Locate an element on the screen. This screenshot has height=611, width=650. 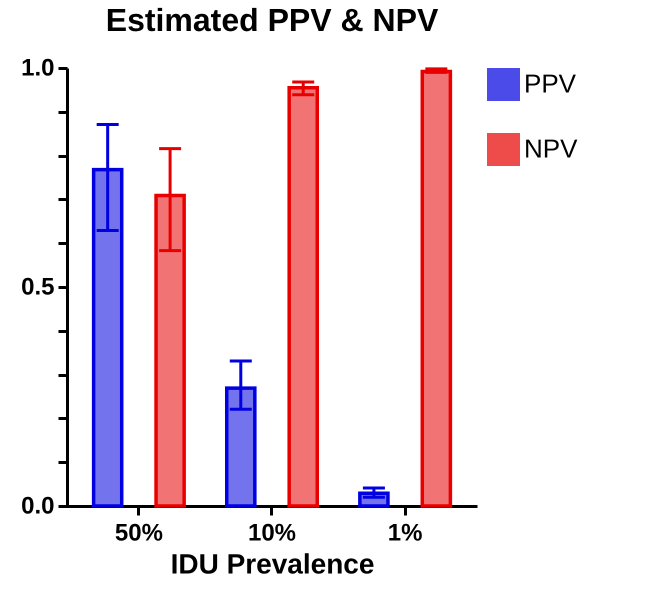
chart-title: Estimated PPV & NPV is located at coordinates (272, 20).